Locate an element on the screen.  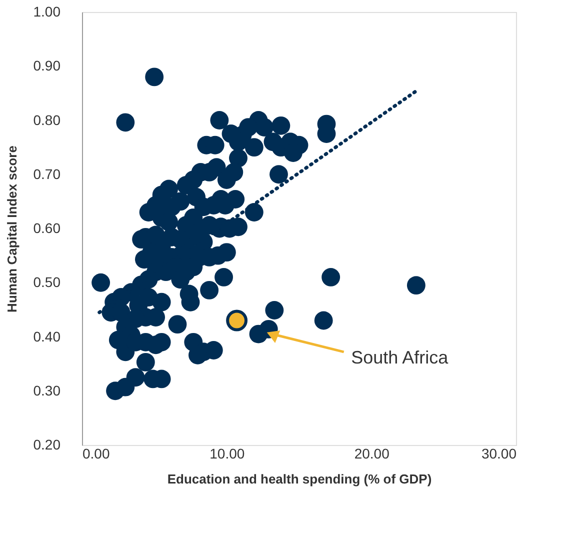
x-tick-label: 0.00 is located at coordinates (96, 454).